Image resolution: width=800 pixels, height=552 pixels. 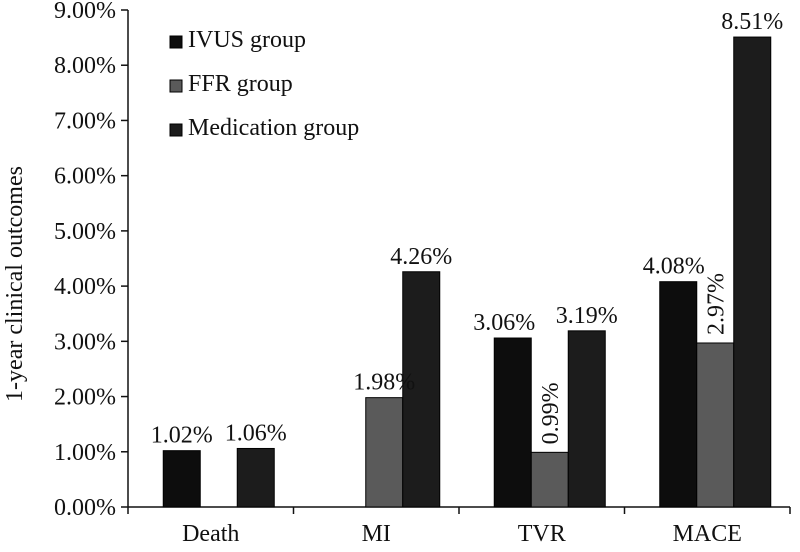 I want to click on data-label: 8.51%, so click(x=752, y=22).